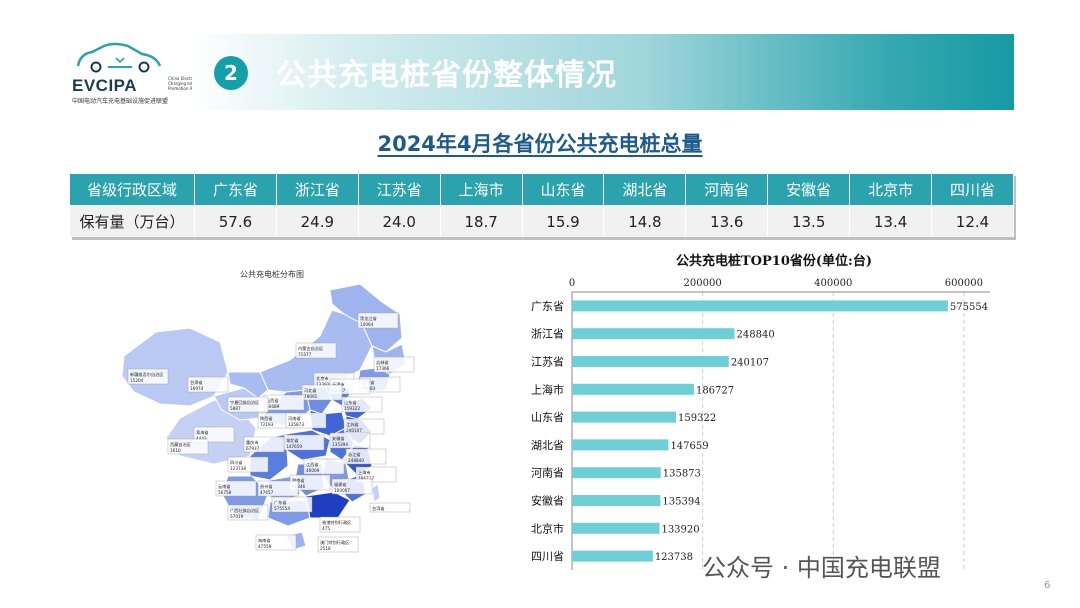  Describe the element at coordinates (272, 274) in the screenshot. I see `map-title: 公共充电桩分布图` at that location.